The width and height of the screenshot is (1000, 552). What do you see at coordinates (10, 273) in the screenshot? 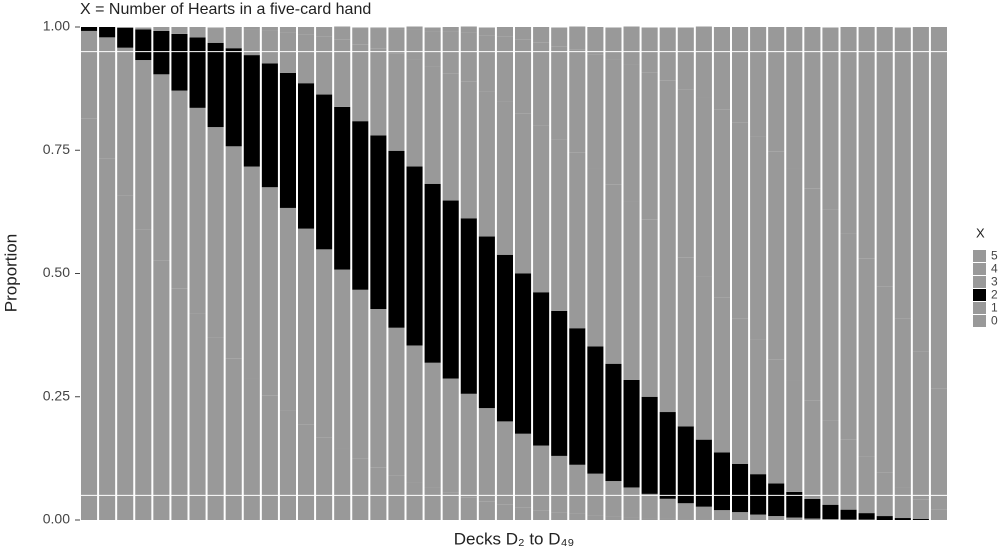
I see `y-axis-title: Proportion` at bounding box center [10, 273].